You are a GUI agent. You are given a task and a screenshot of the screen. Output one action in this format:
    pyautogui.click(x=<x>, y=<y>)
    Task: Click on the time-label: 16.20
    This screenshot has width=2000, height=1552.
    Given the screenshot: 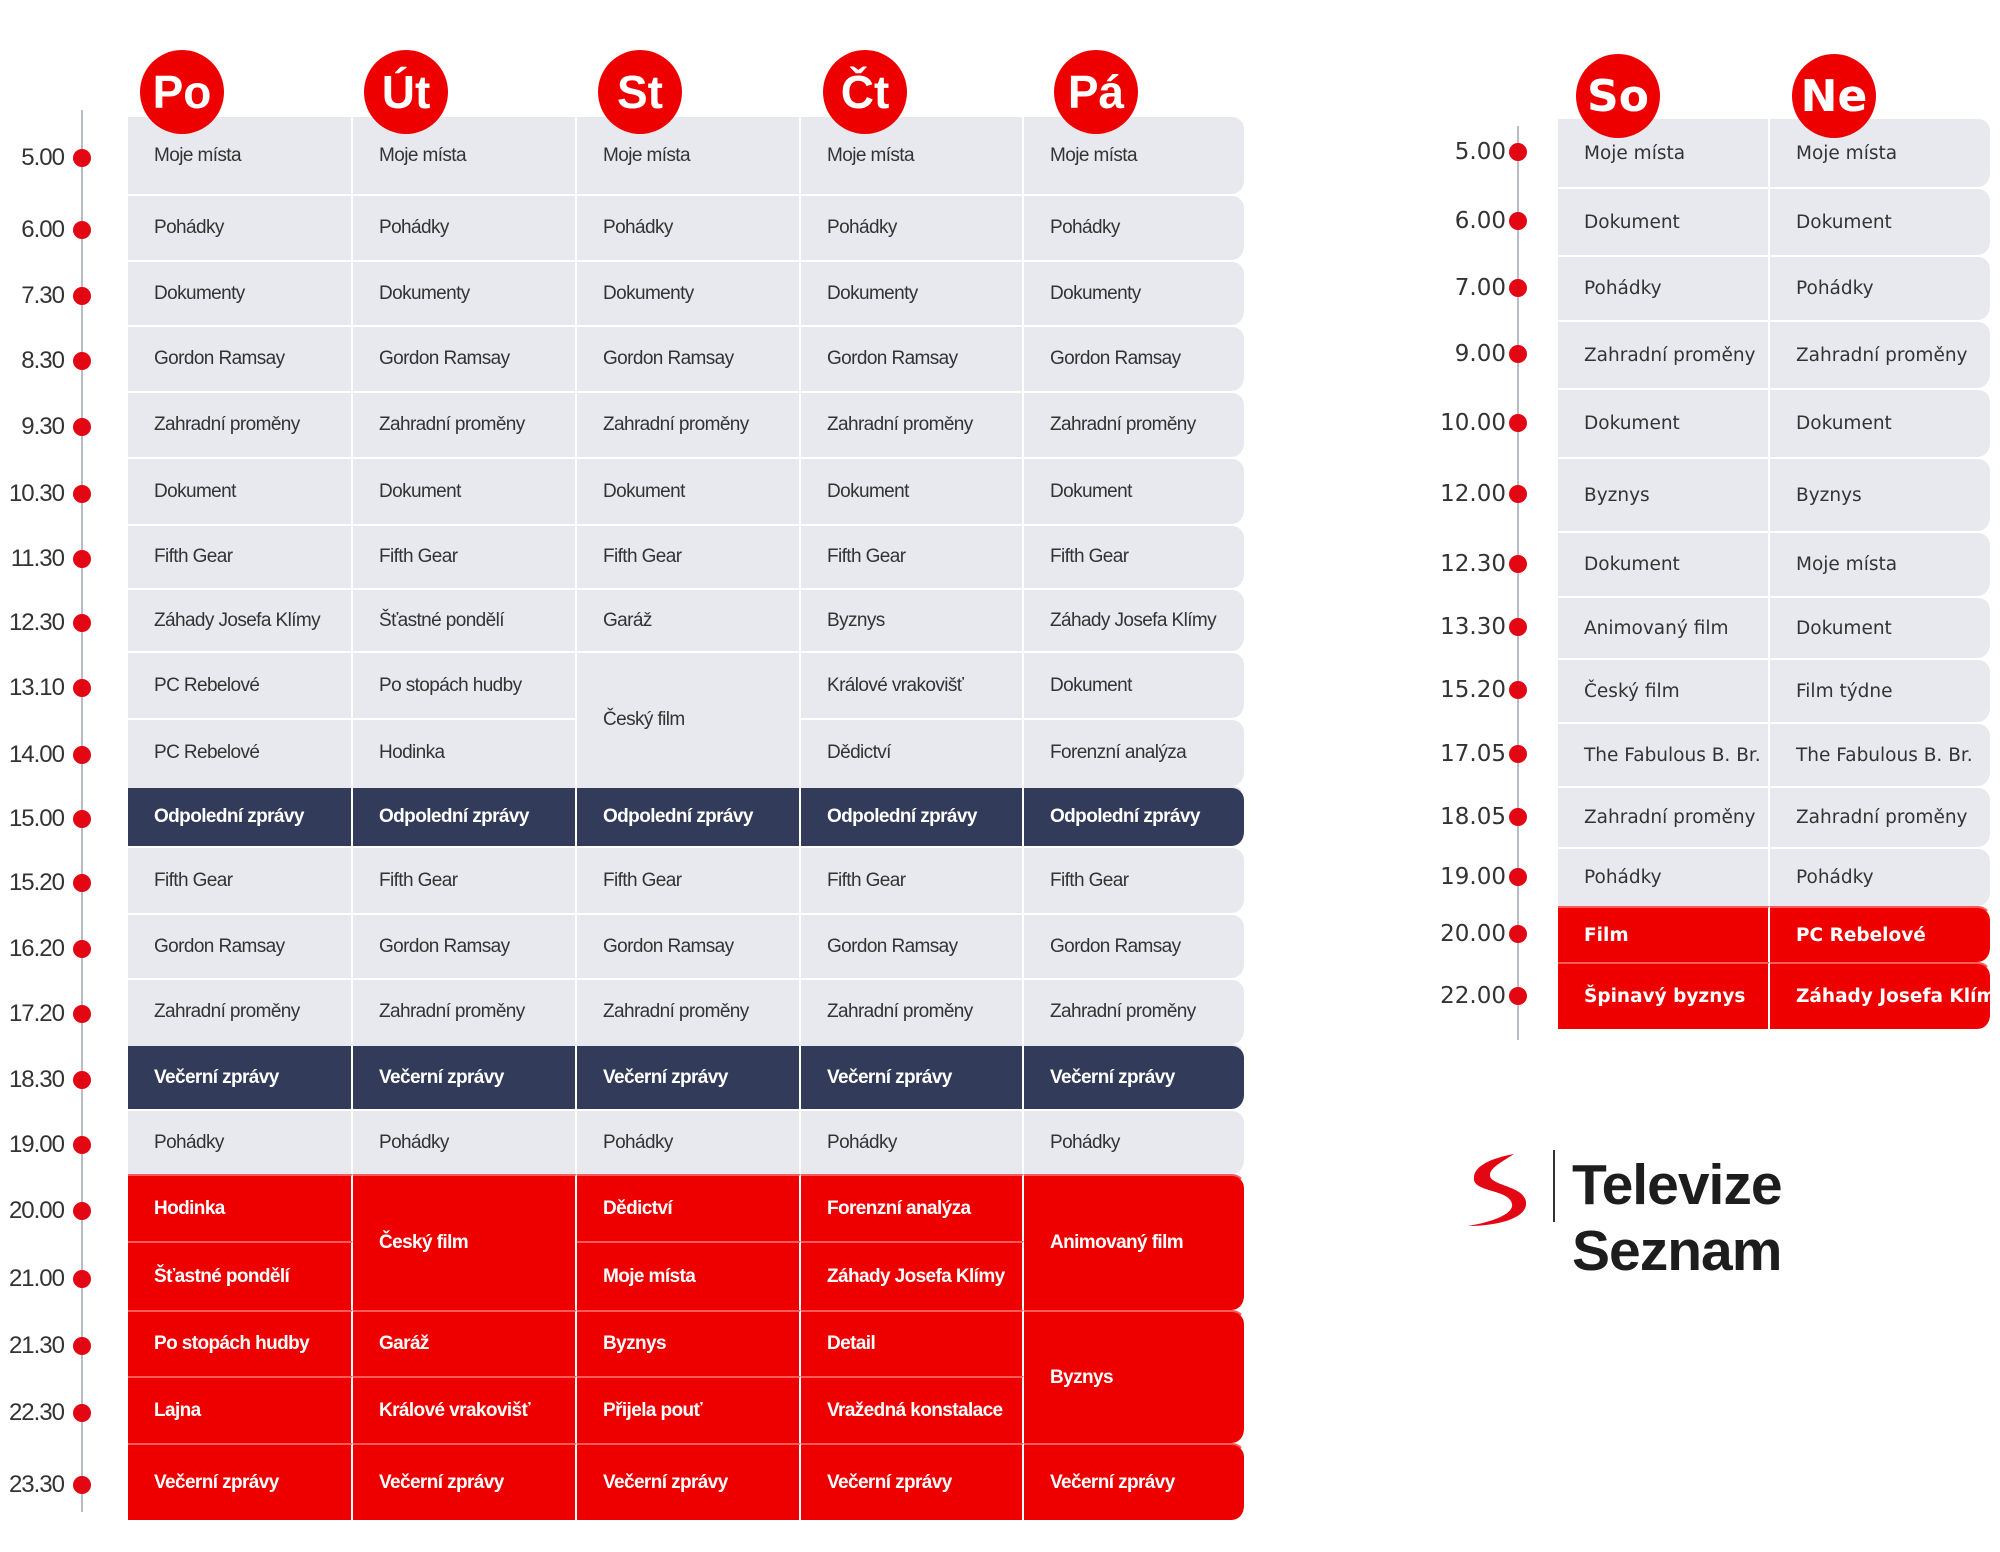 What is the action you would take?
    pyautogui.click(x=36, y=948)
    